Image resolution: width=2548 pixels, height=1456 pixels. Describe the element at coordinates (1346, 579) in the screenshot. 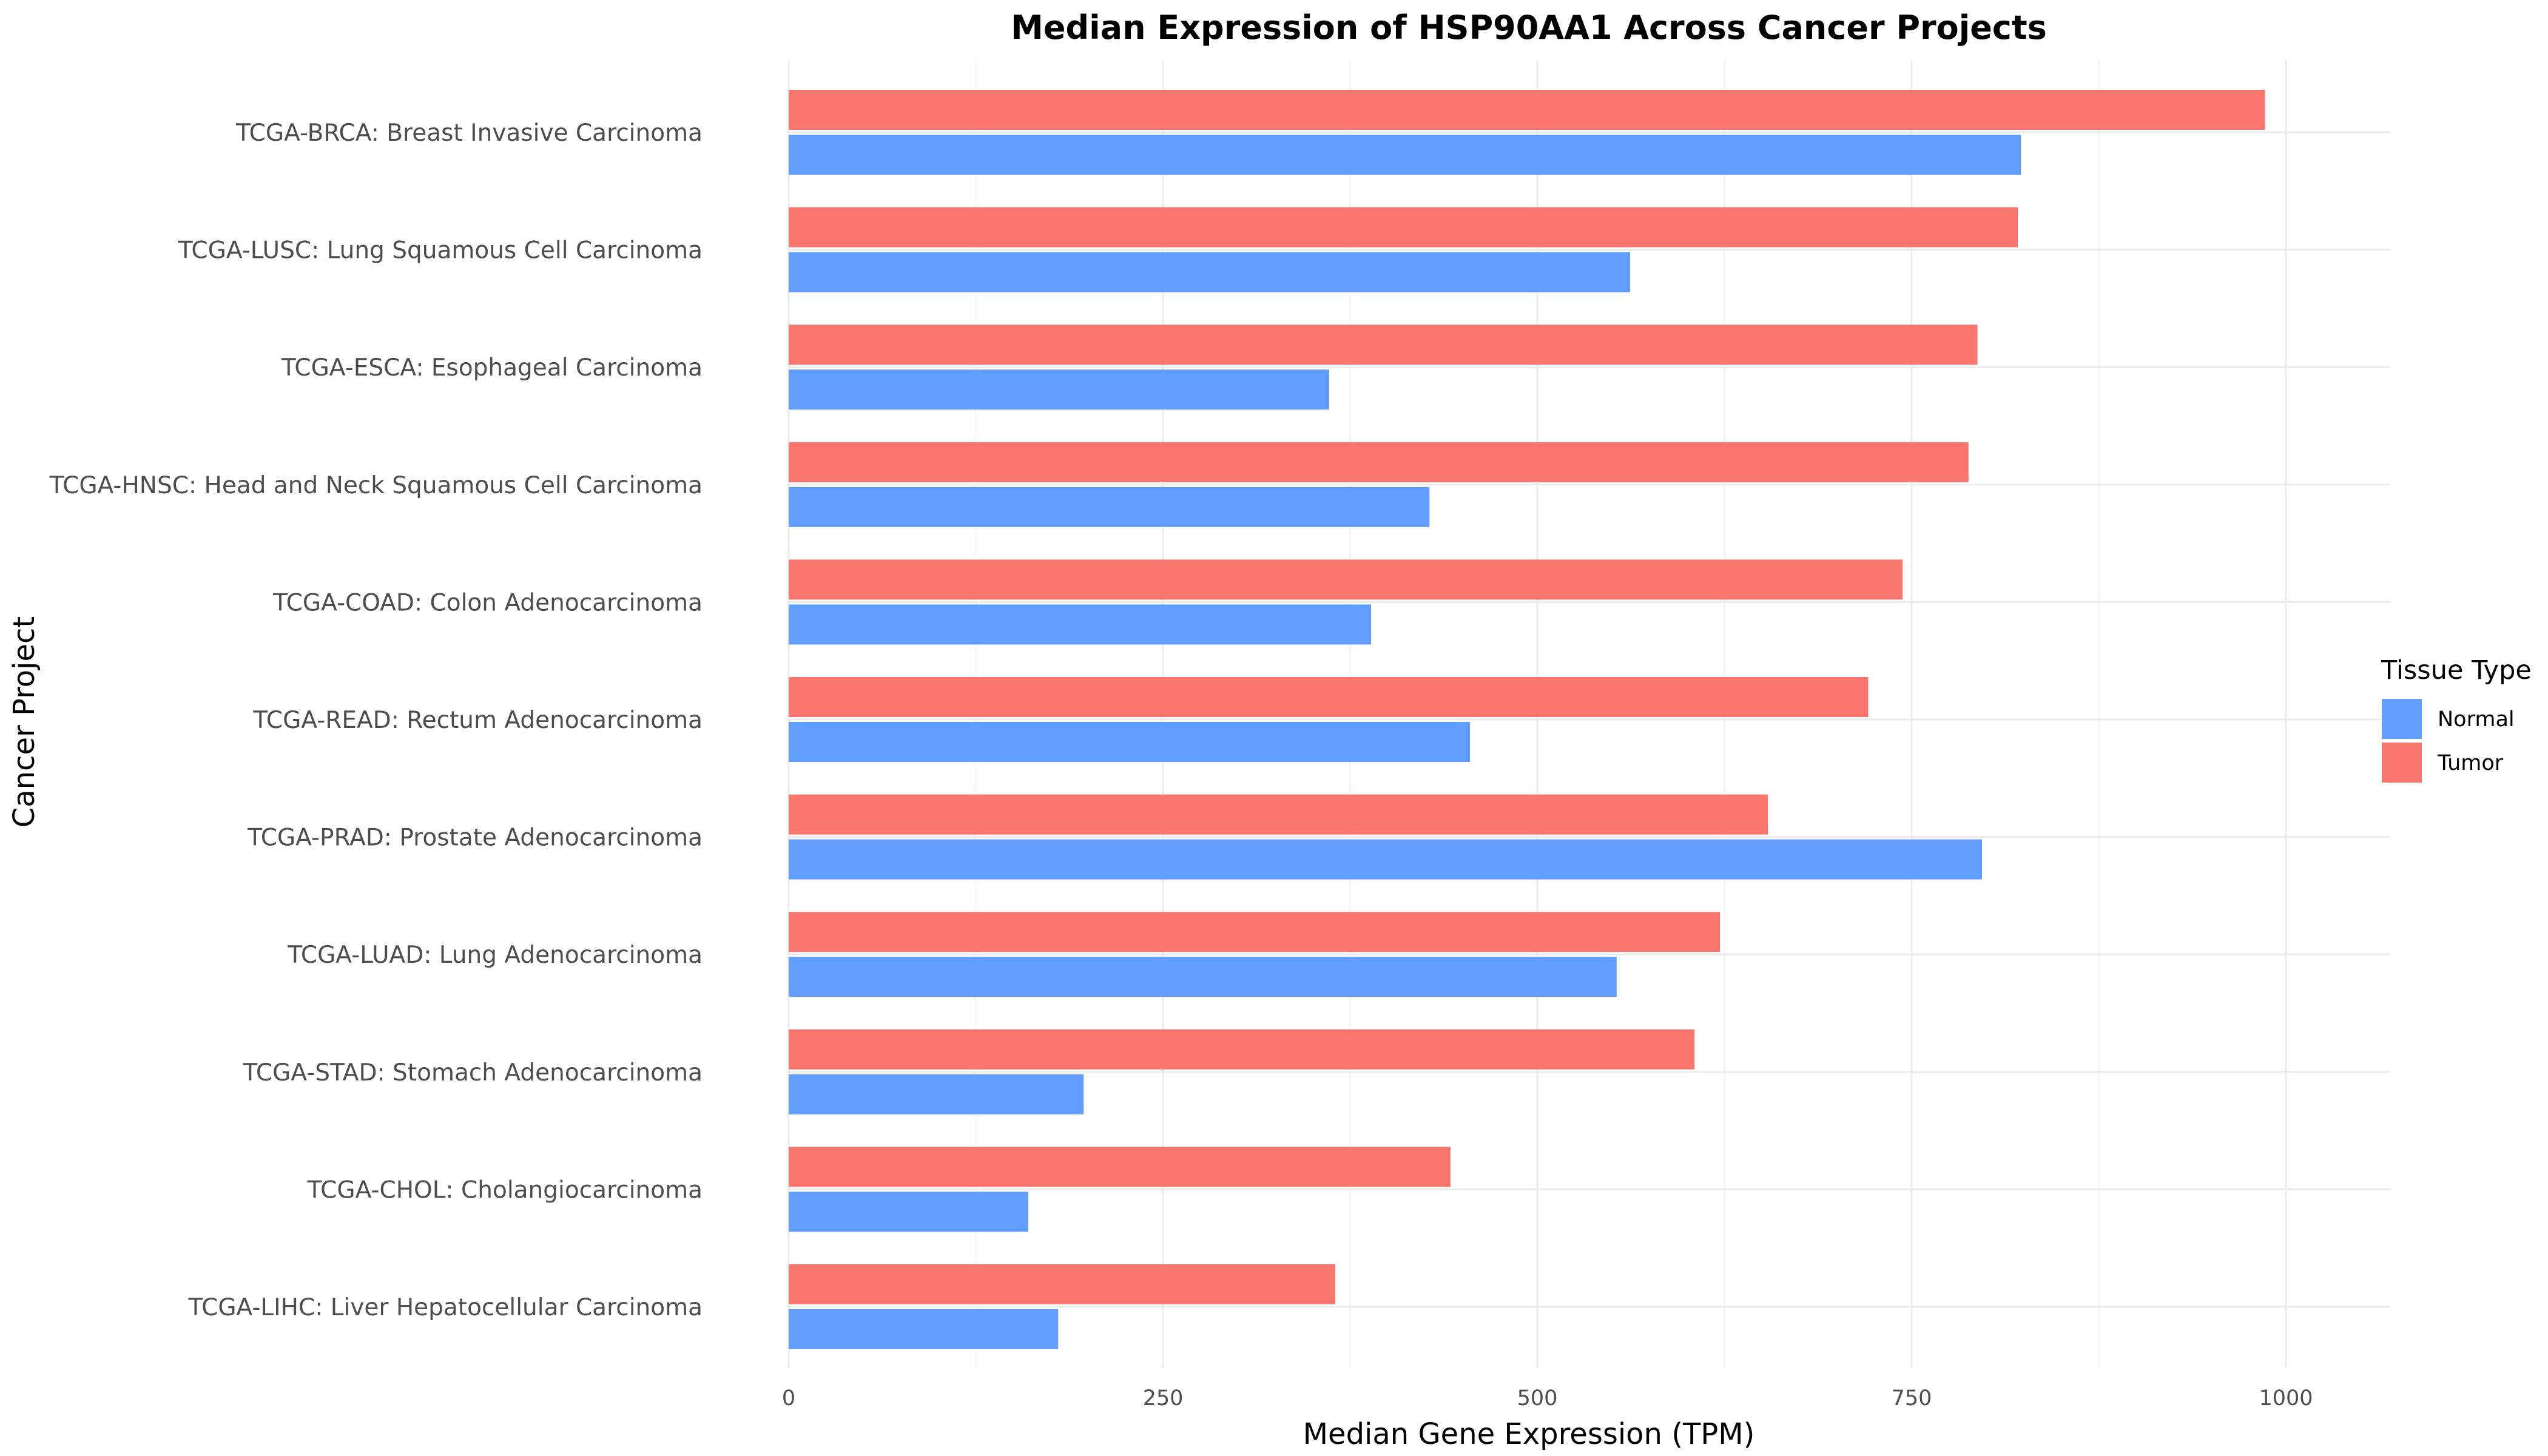

I see `bar-tumor-tcga-coad` at that location.